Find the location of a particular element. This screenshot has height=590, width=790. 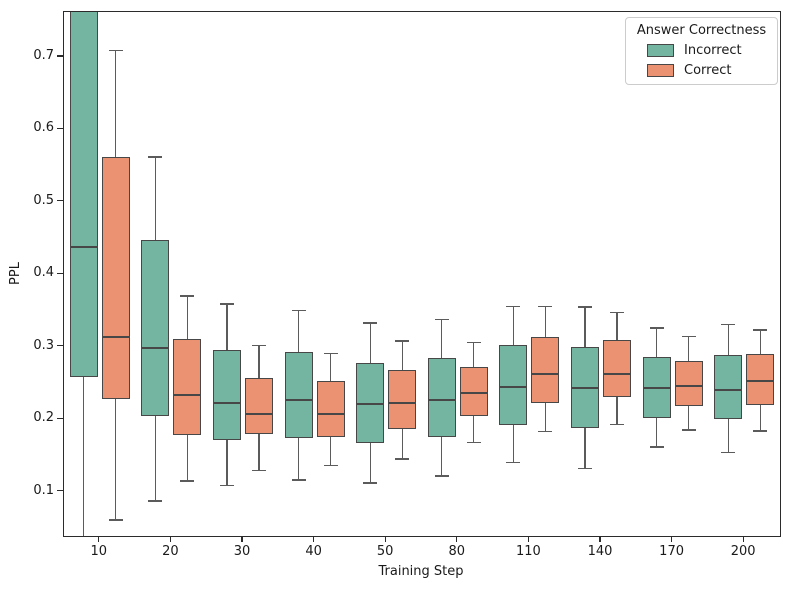

legend-item-incorrect: Incorrect is located at coordinates (712, 50).